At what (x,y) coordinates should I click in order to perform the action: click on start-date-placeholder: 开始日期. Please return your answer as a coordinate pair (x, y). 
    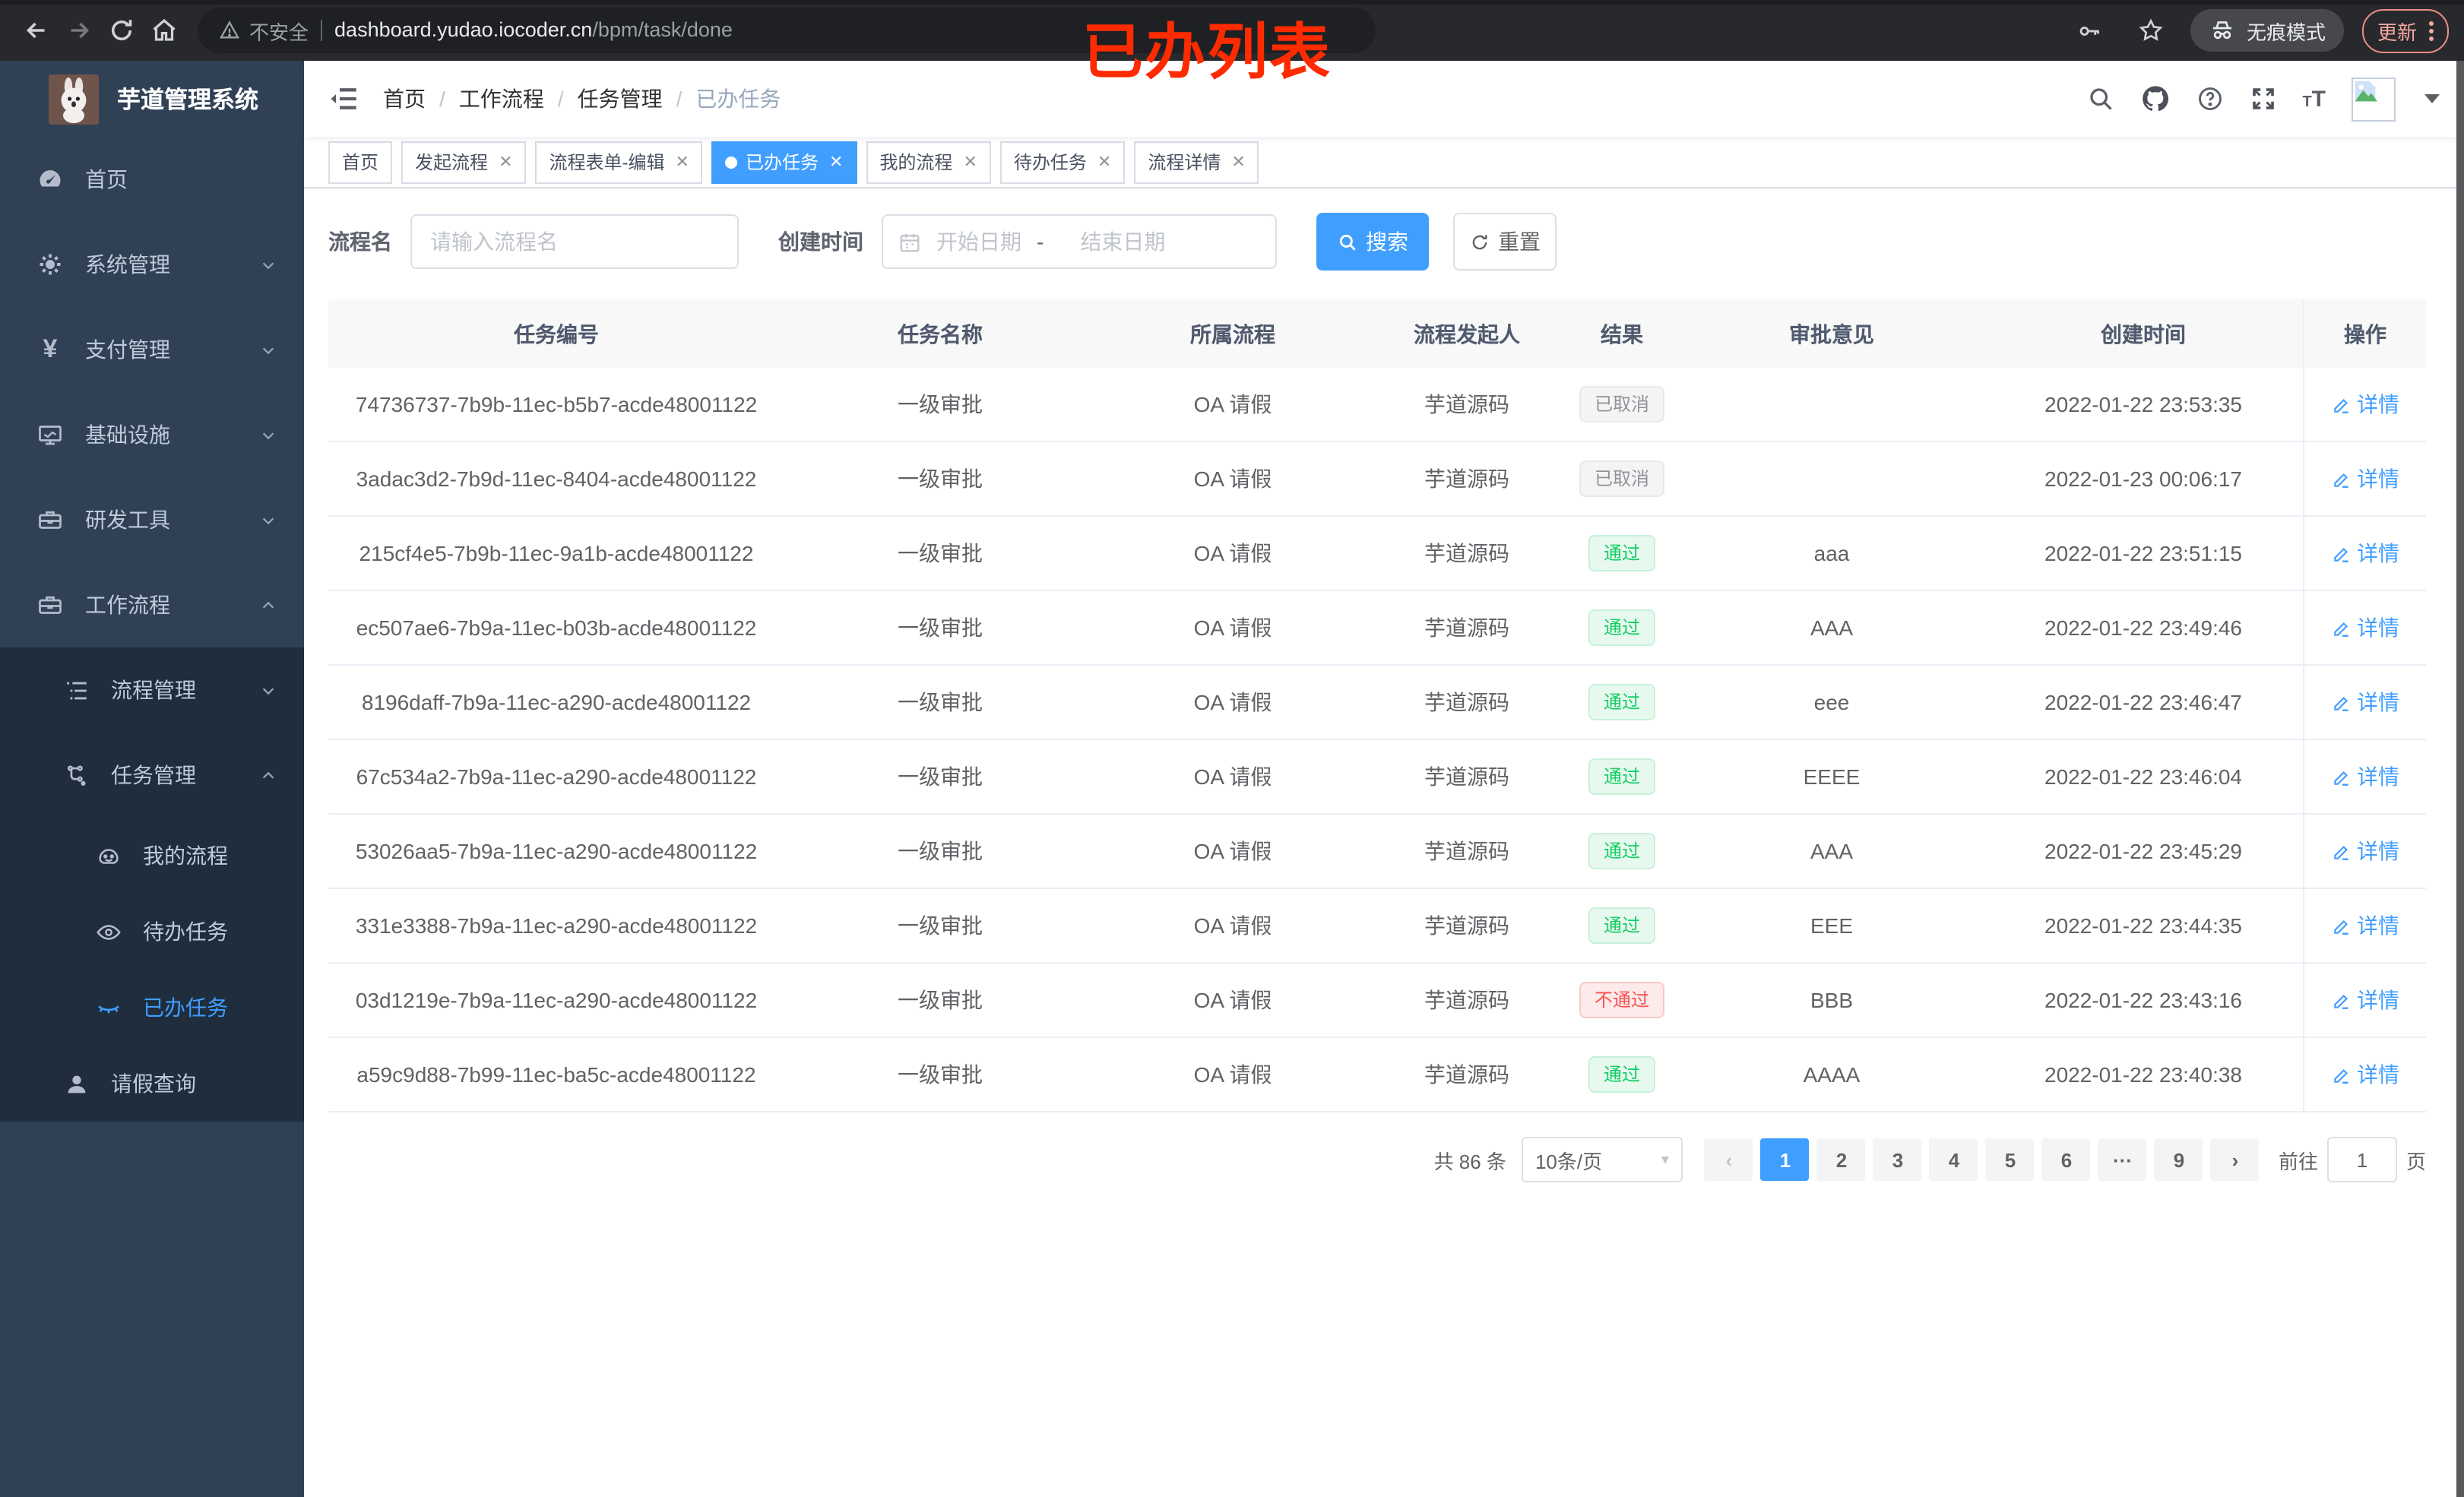
    Looking at the image, I should click on (978, 241).